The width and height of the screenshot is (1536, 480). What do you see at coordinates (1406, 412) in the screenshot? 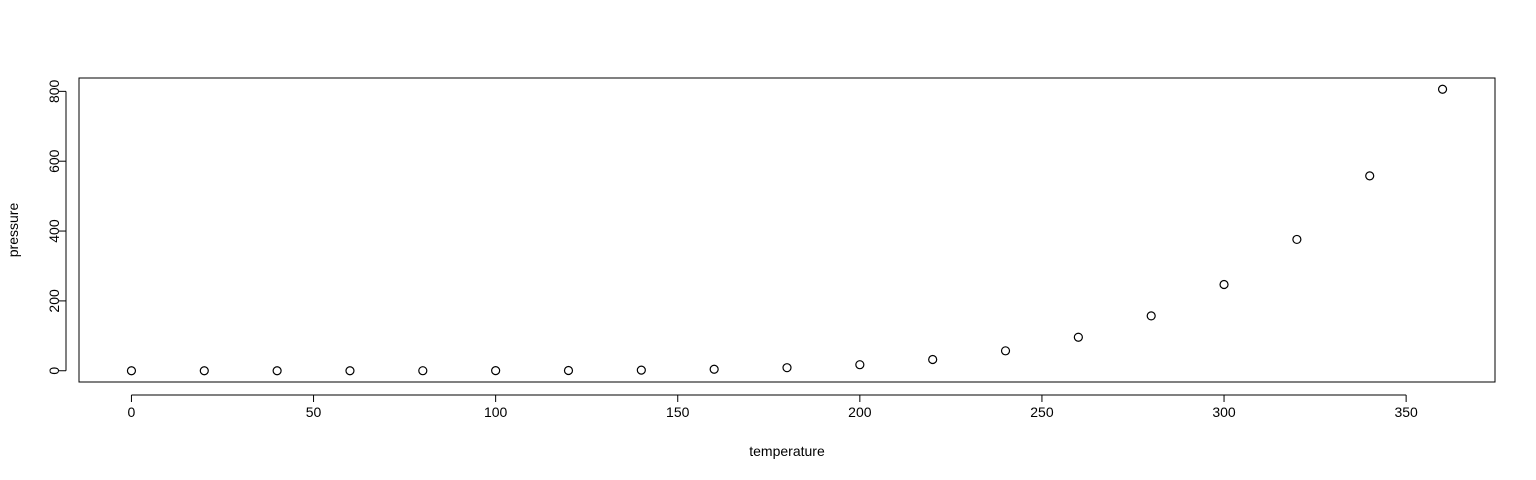
I see `x-tick-label: 350` at bounding box center [1406, 412].